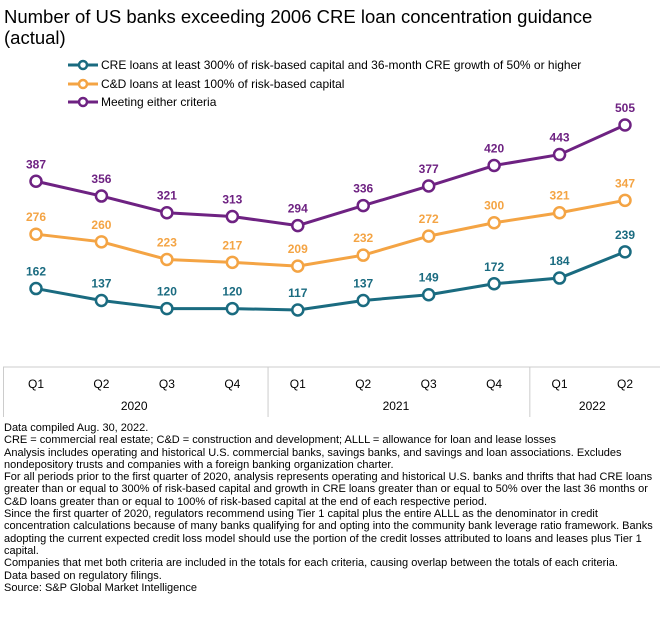 Image resolution: width=660 pixels, height=631 pixels. I want to click on data-label: 217, so click(232, 245).